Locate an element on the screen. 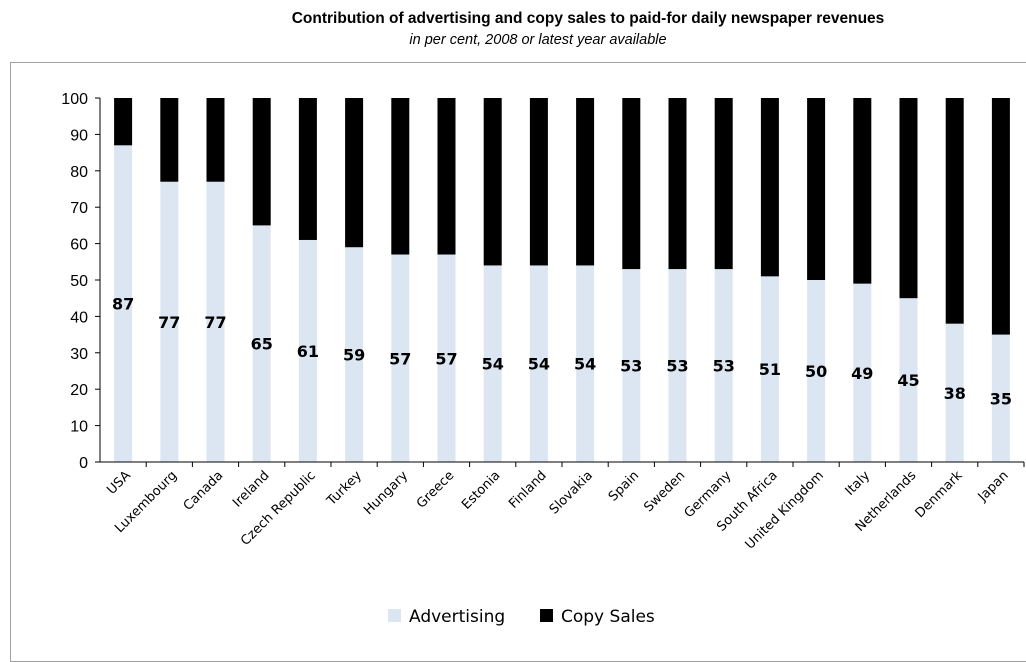 The width and height of the screenshot is (1026, 662). category-label-8: Estonia is located at coordinates (481, 490).